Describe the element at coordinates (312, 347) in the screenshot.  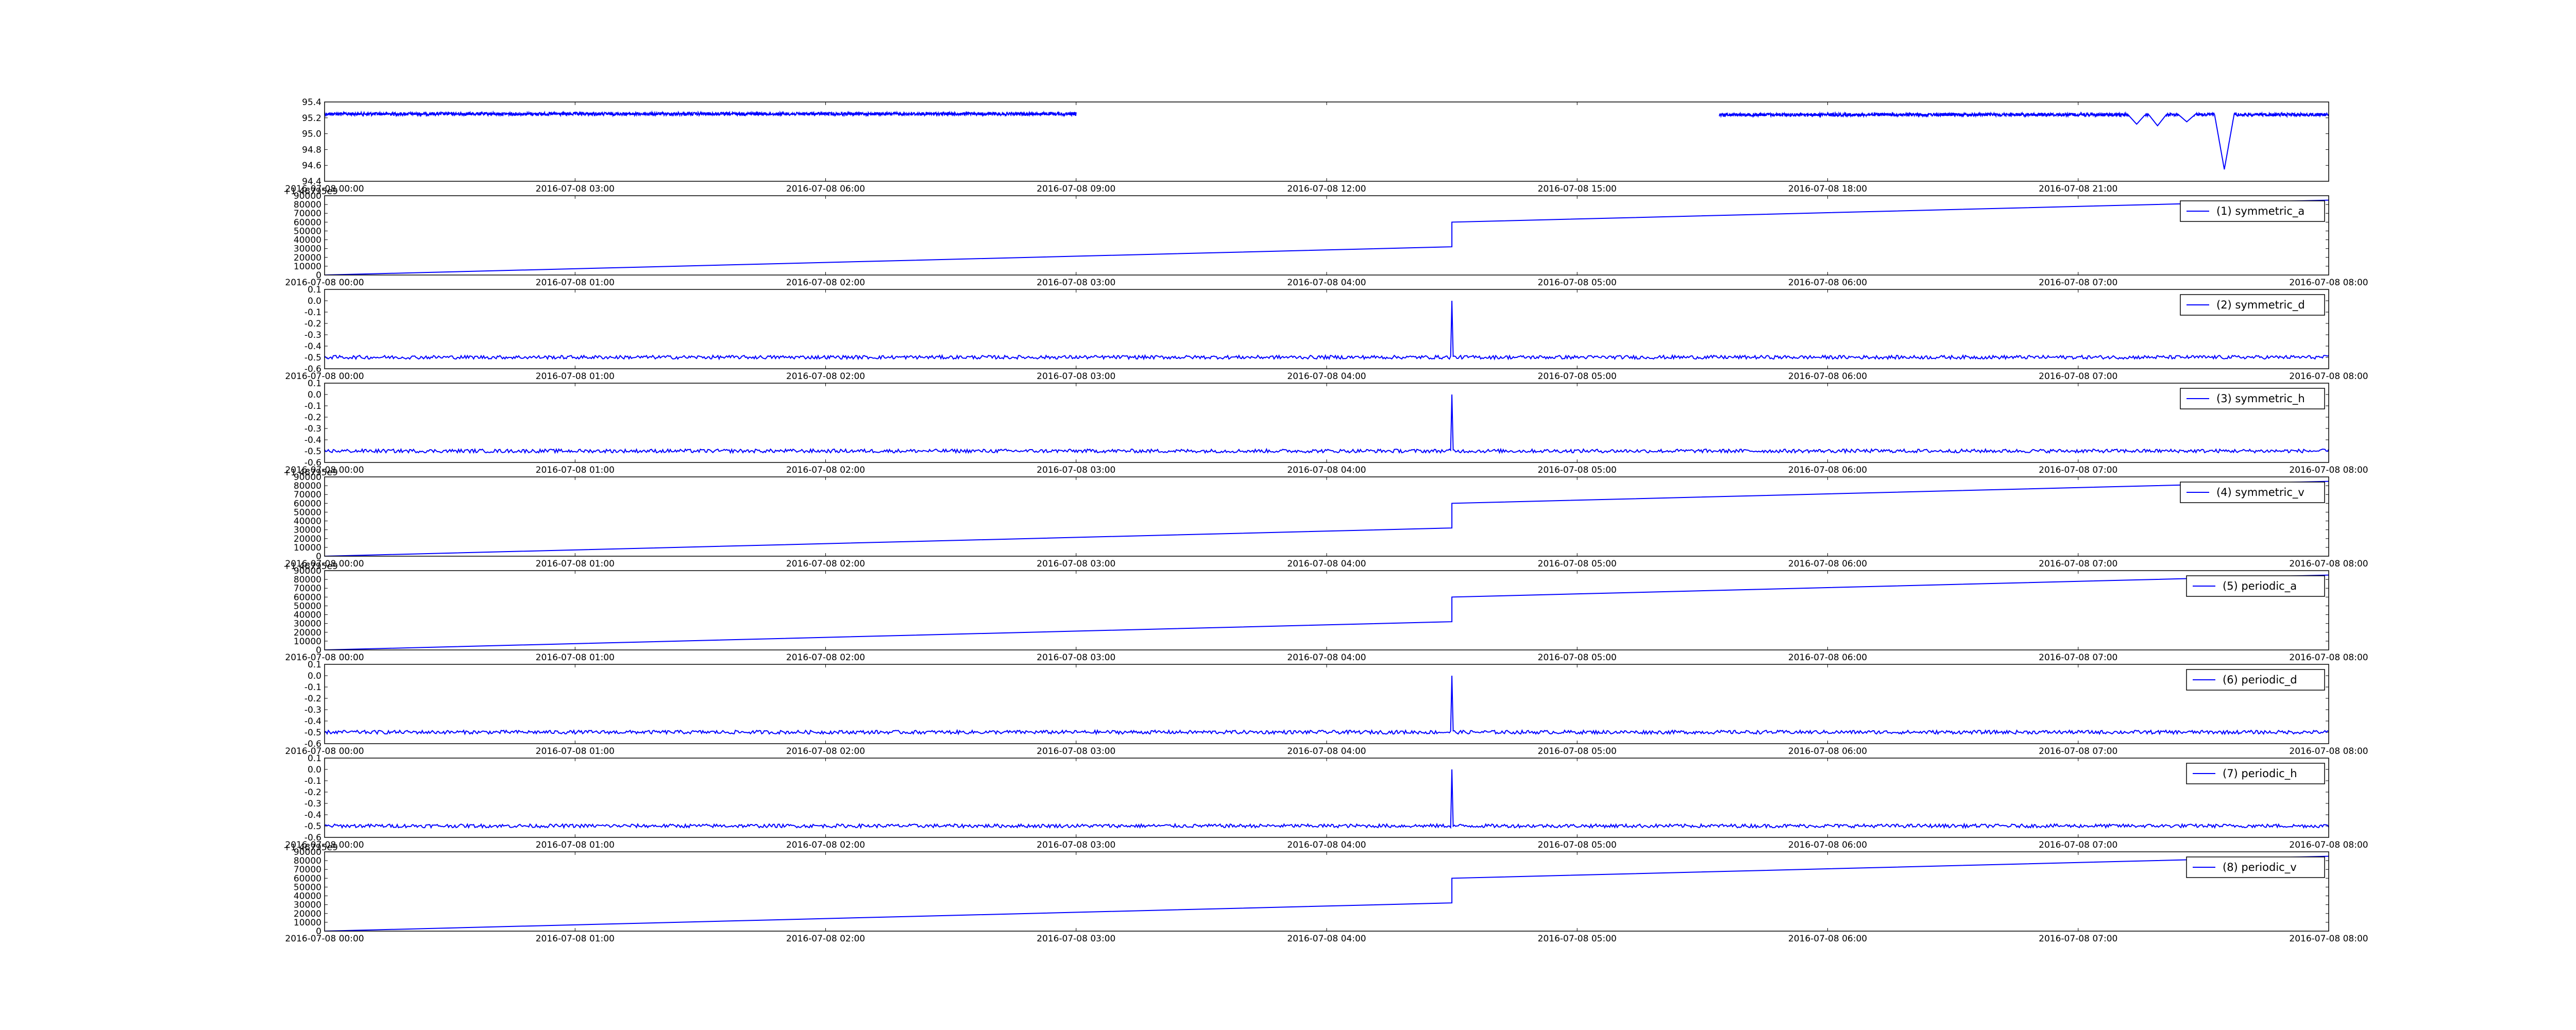
I see `y-tick-label: -0.4` at that location.